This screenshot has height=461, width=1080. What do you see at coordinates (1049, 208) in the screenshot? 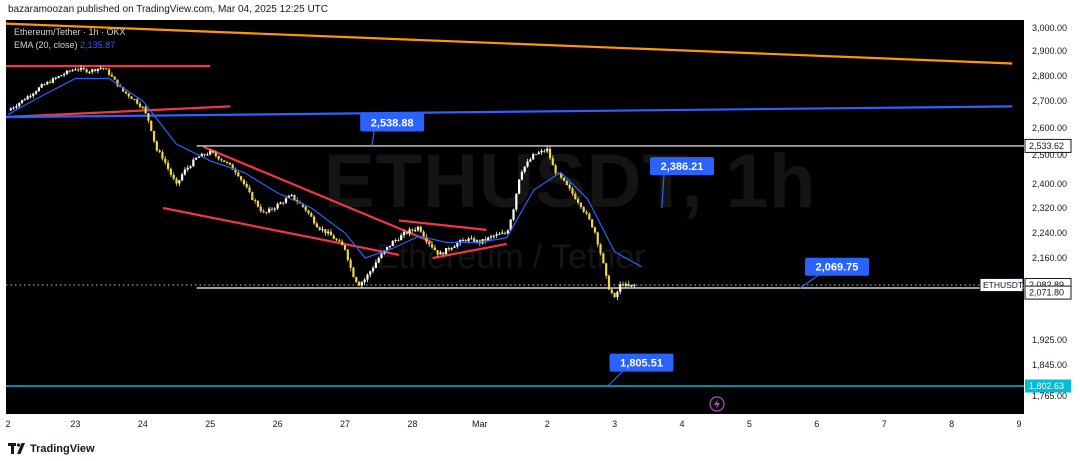
I see `price-tick-label: 2,320.00` at bounding box center [1049, 208].